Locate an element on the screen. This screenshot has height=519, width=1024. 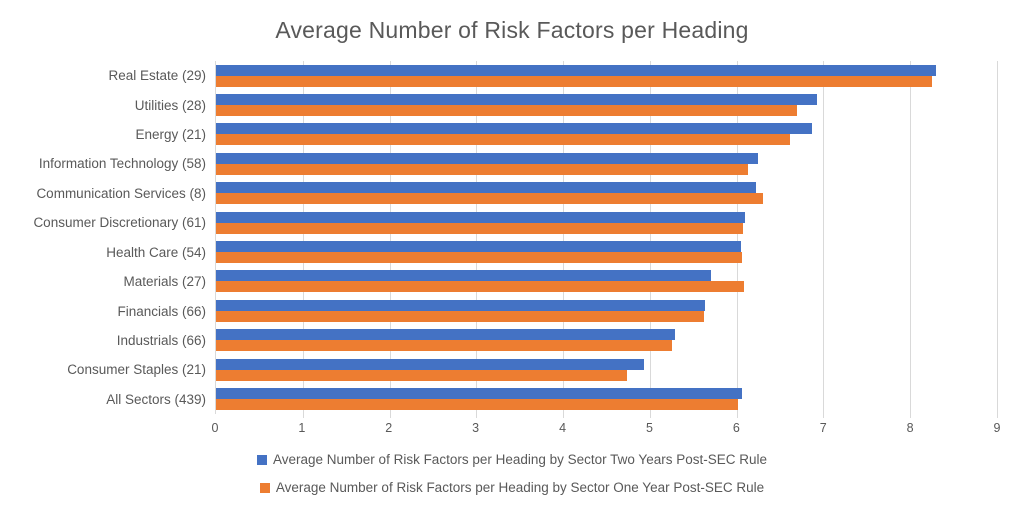
legend-swatch-two-years-icon is located at coordinates (262, 459).